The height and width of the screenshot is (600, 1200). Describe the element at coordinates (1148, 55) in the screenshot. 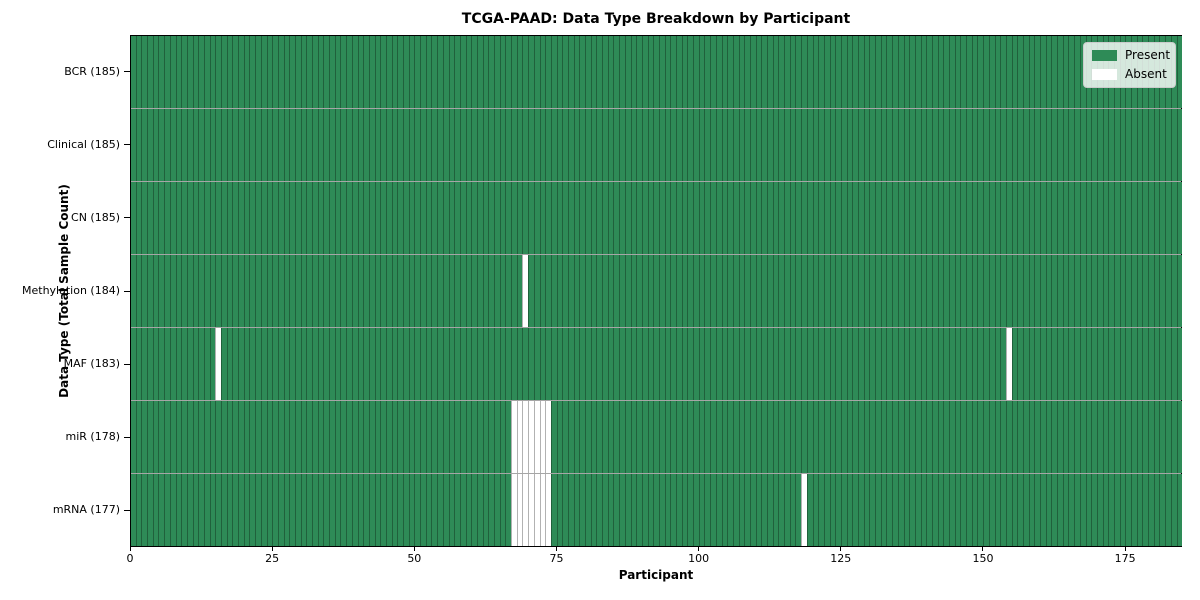

I see `legend-present-label: Present` at that location.